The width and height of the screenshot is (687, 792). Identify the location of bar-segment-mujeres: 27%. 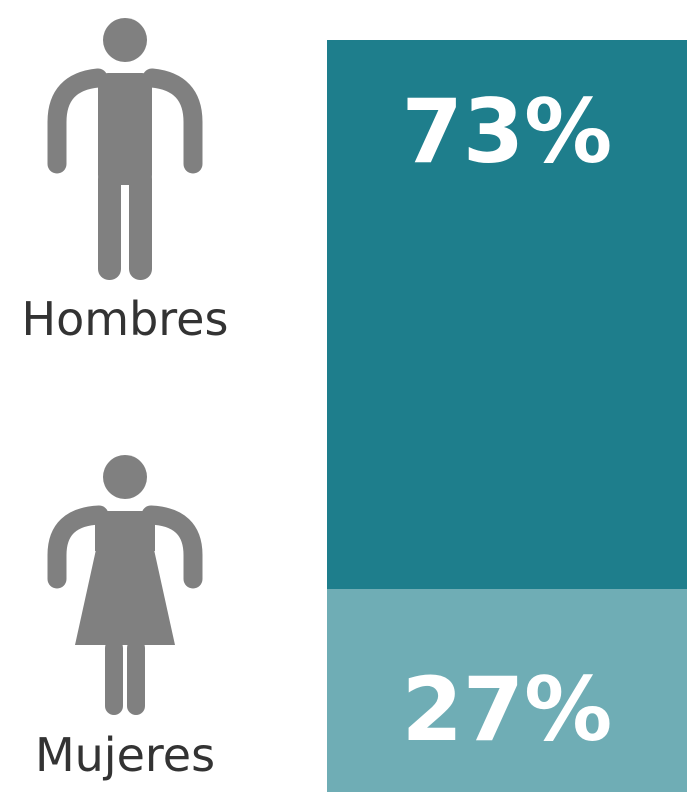
(507, 690).